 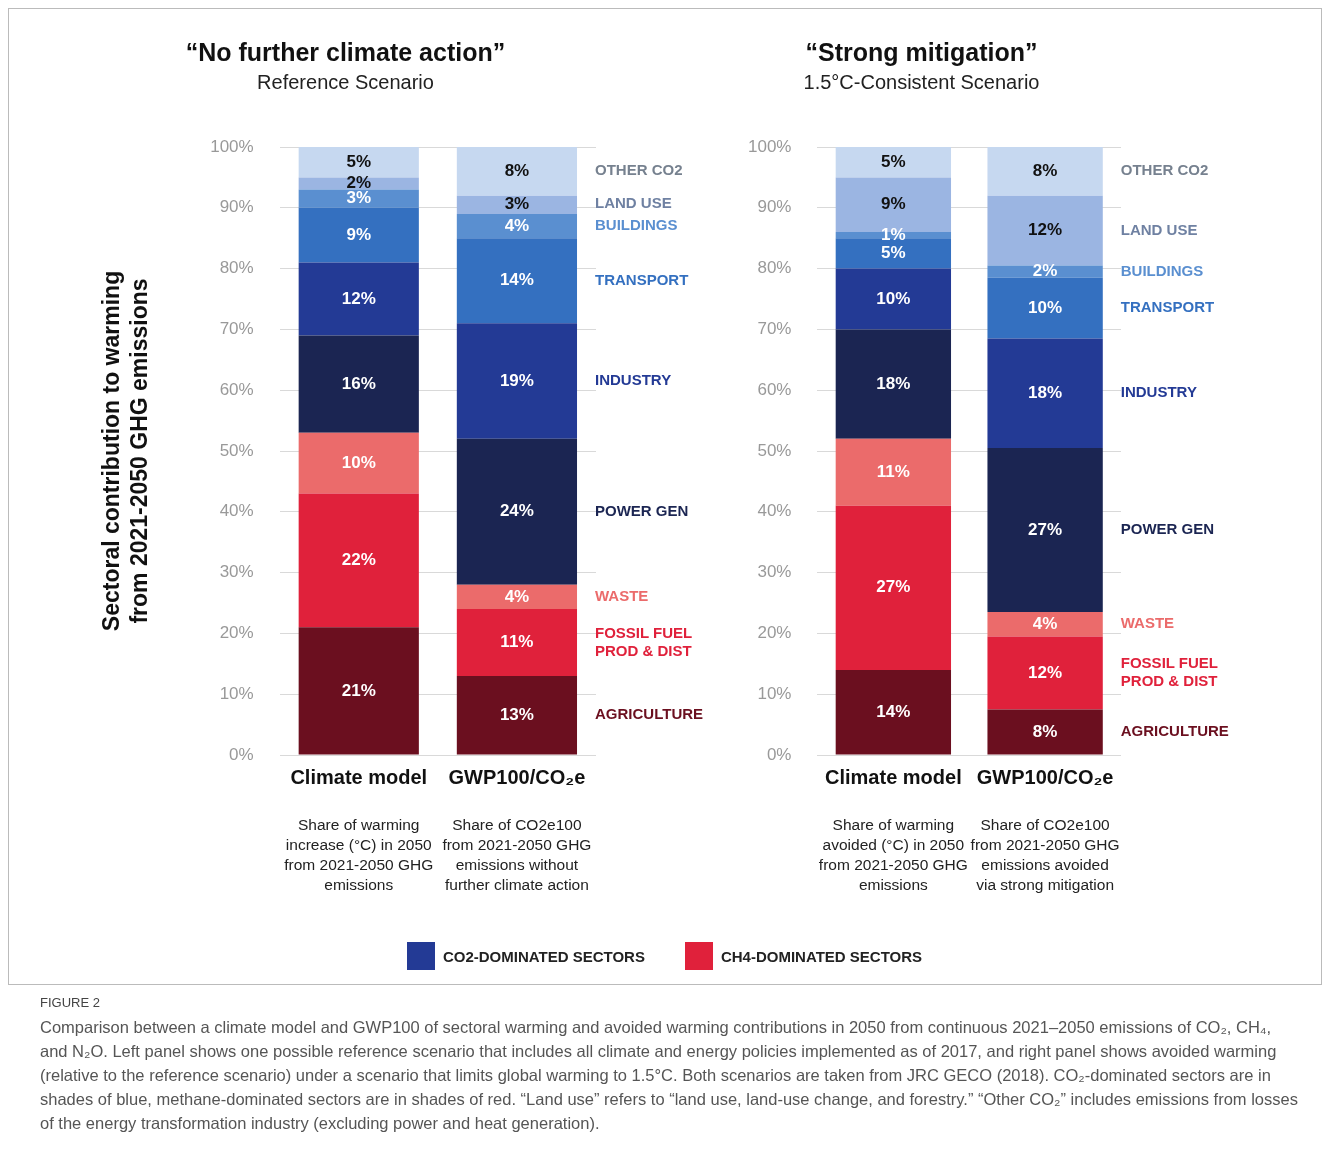 I want to click on y-axis-title: Sectoral contribution to warming from 2021-2050 GHG emissions, so click(x=125, y=451).